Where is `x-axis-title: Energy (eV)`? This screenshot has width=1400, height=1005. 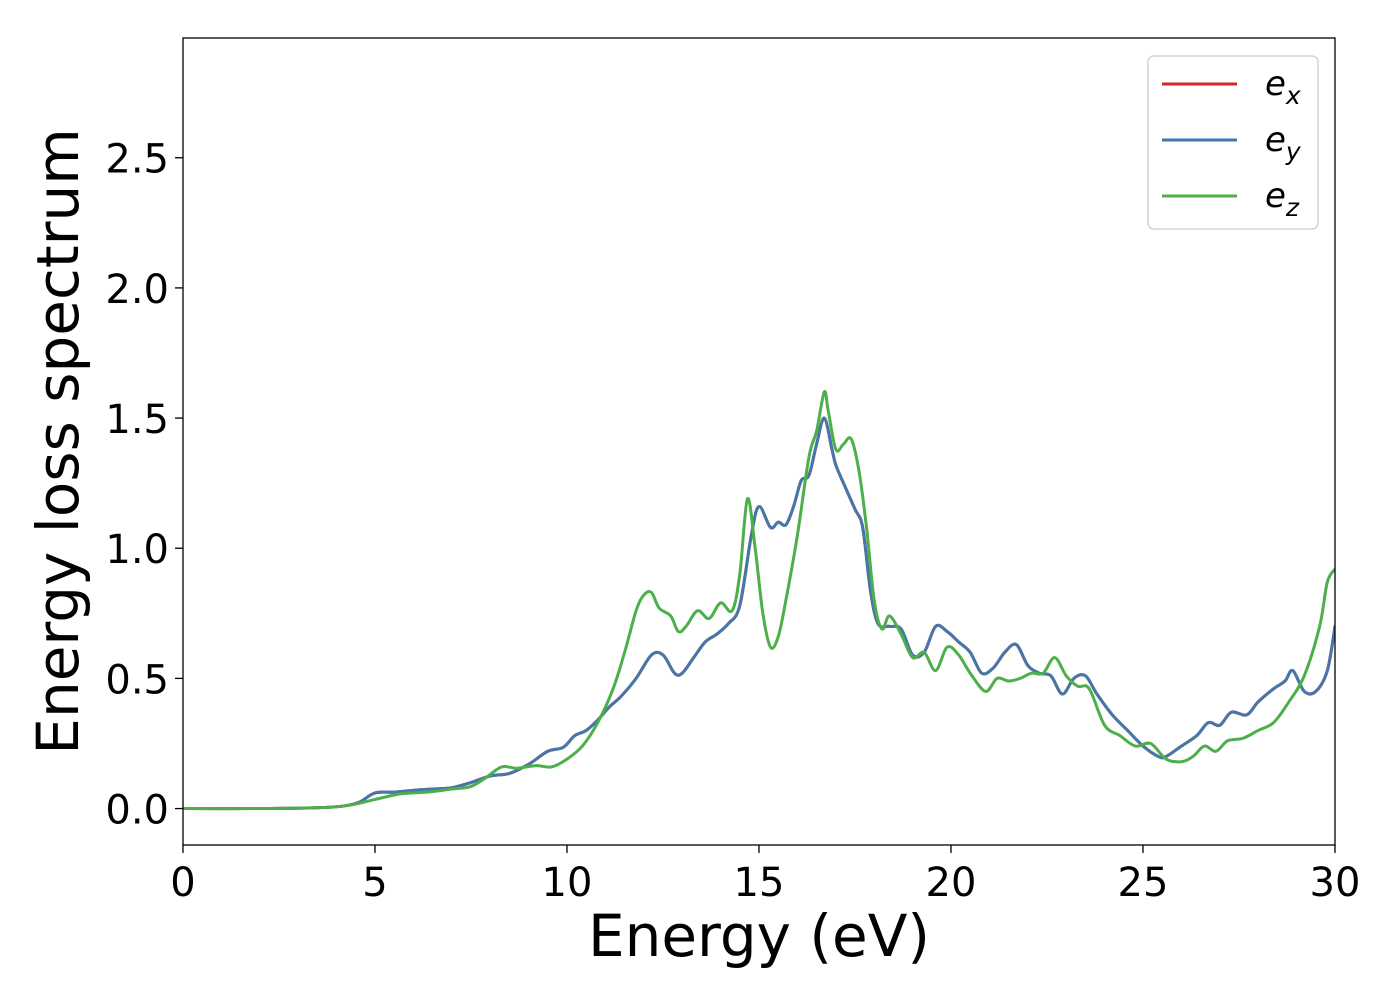 x-axis-title: Energy (eV) is located at coordinates (759, 936).